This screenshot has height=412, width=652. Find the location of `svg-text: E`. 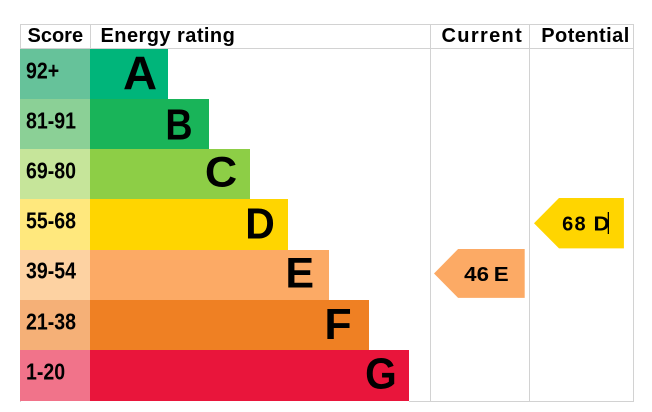

svg-text: E is located at coordinates (500, 275).